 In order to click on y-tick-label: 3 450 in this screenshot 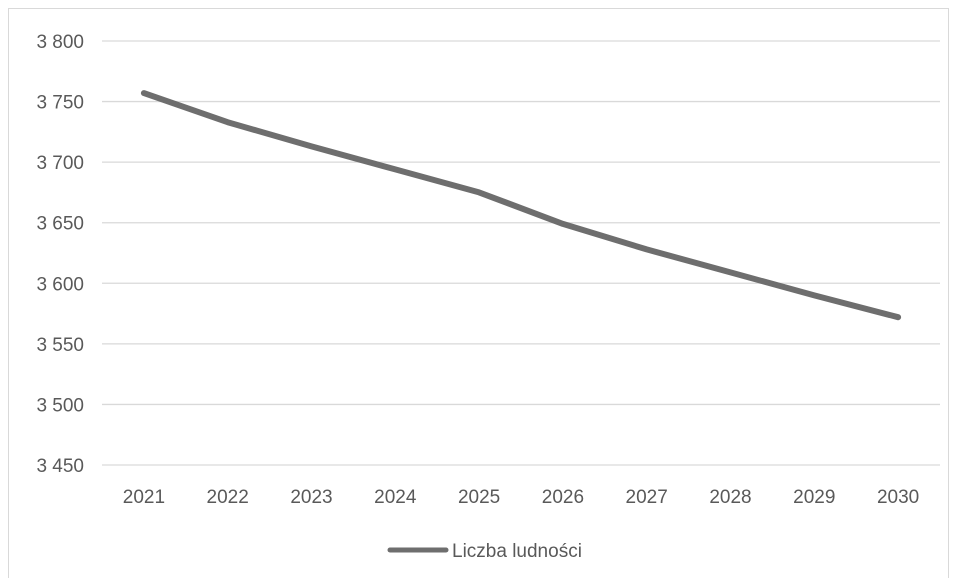, I will do `click(60, 466)`.